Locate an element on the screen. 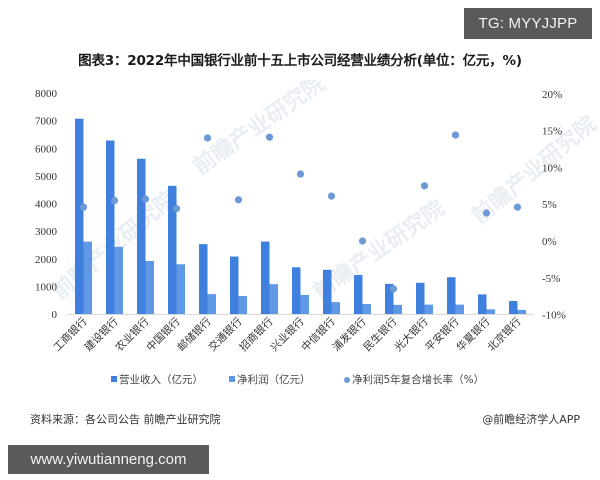 Image resolution: width=600 pixels, height=480 pixels. chart-title: 图表3：2022年中国银行业前十五上市公司经营业绩分析(单位：亿元，%) is located at coordinates (300, 61).